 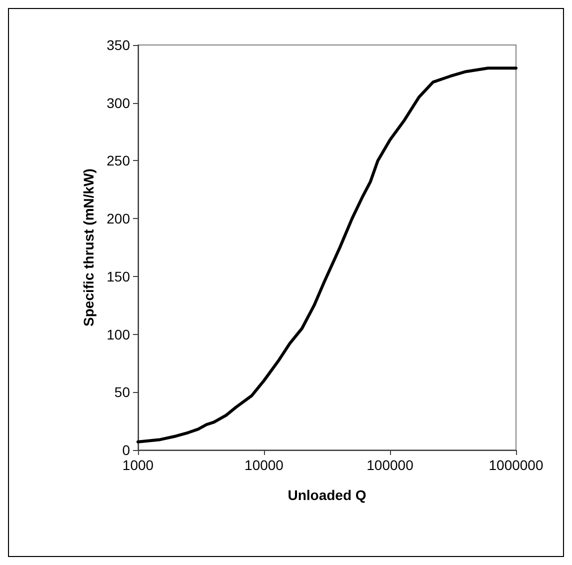 What do you see at coordinates (118, 160) in the screenshot?
I see `y-tick-label: 250` at bounding box center [118, 160].